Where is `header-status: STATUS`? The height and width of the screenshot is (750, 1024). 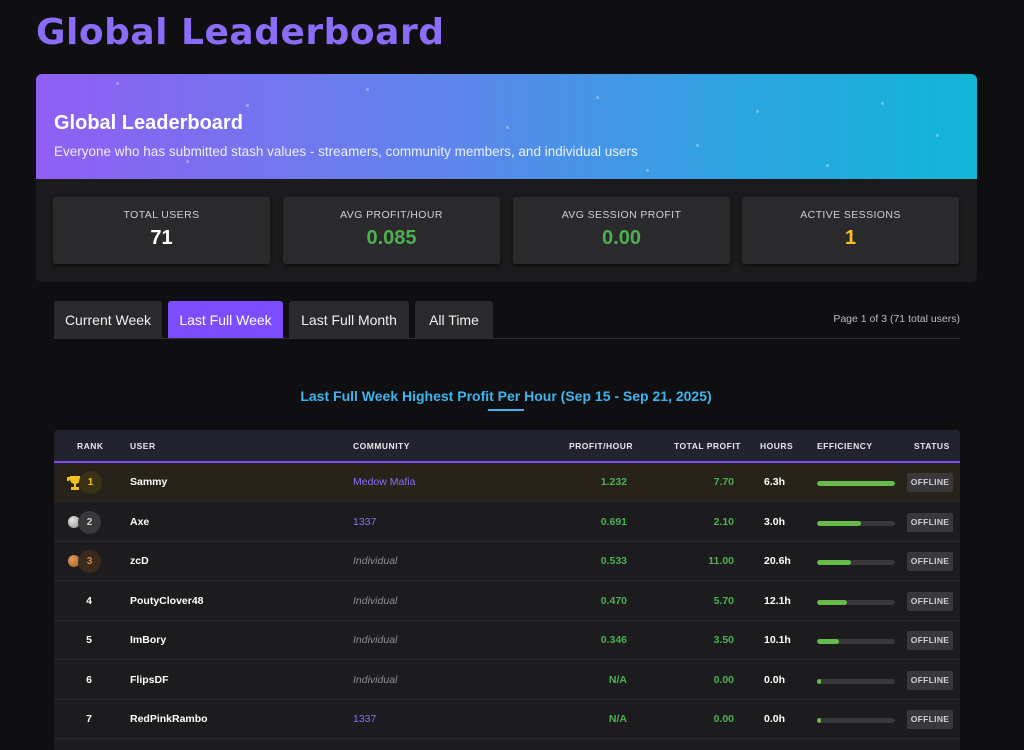 header-status: STATUS is located at coordinates (932, 446).